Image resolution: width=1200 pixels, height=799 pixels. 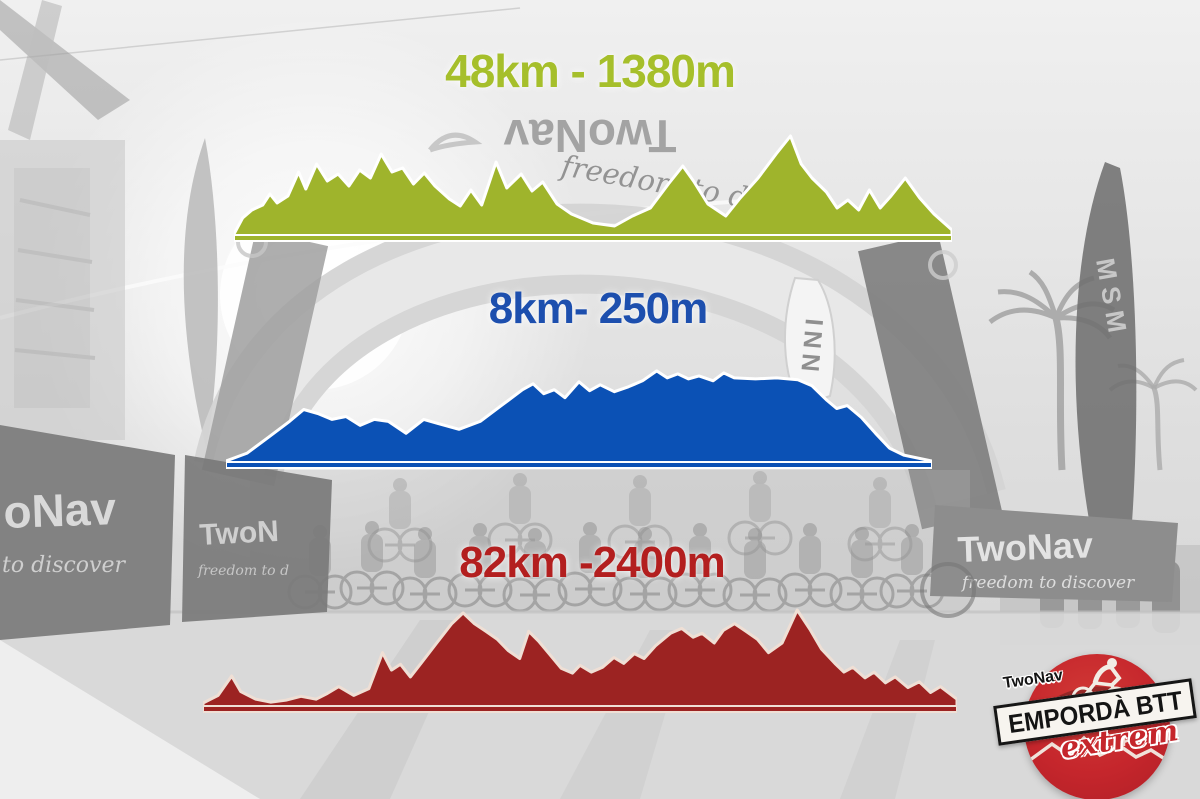 What do you see at coordinates (65, 220) in the screenshot?
I see `buildings-left` at bounding box center [65, 220].